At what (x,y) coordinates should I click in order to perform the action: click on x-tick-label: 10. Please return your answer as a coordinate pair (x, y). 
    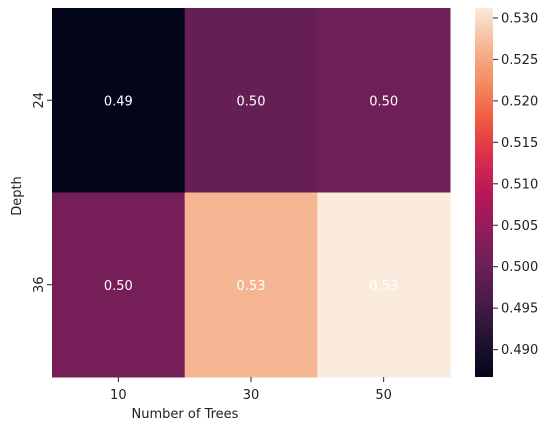
    Looking at the image, I should click on (118, 395).